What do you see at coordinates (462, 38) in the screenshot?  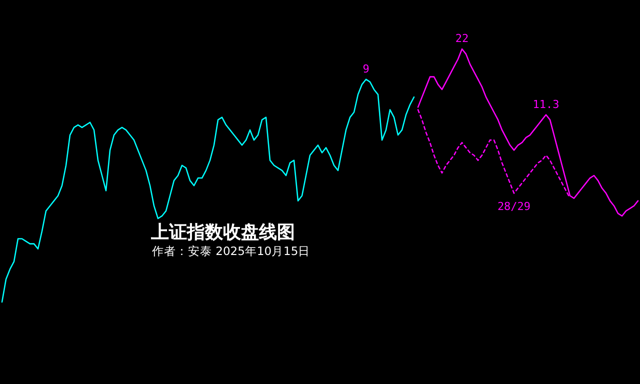 I see `annotation: 22` at bounding box center [462, 38].